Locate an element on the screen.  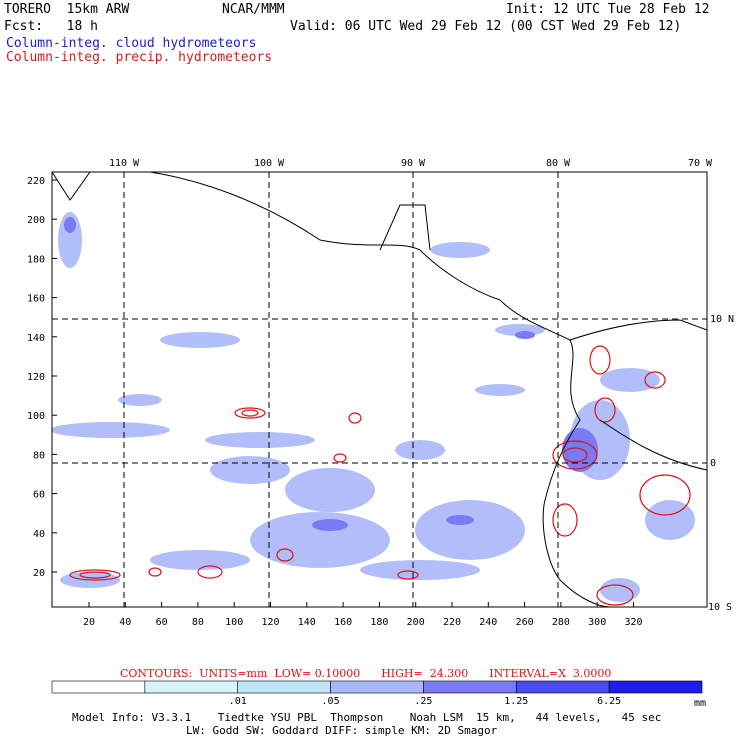
x-tick-label: 300 is located at coordinates (597, 622).